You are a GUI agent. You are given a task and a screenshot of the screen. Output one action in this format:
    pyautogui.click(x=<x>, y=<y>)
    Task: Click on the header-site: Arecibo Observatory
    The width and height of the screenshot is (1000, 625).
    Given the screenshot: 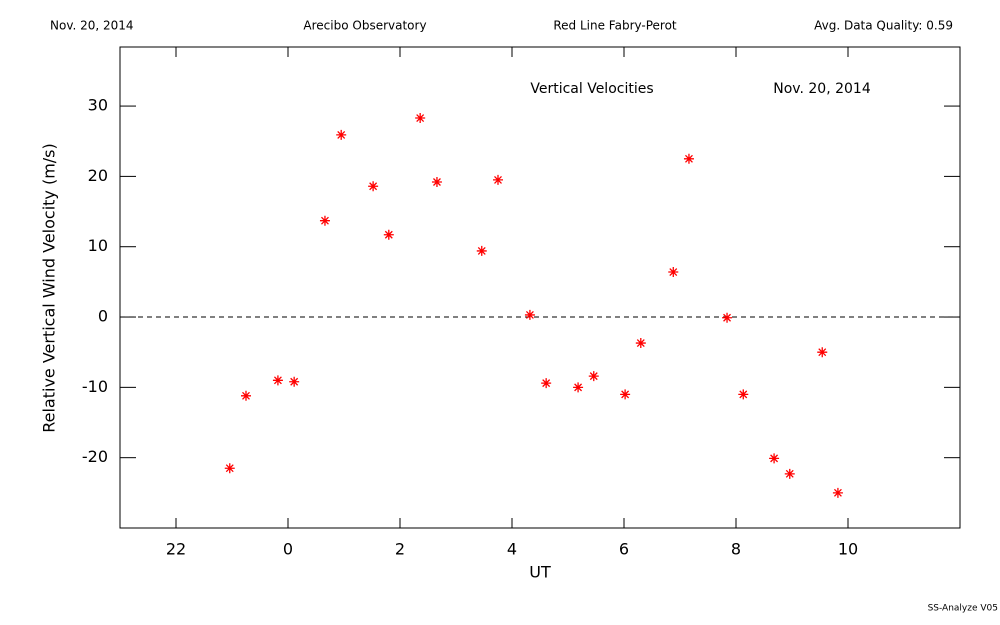 What is the action you would take?
    pyautogui.click(x=364, y=26)
    